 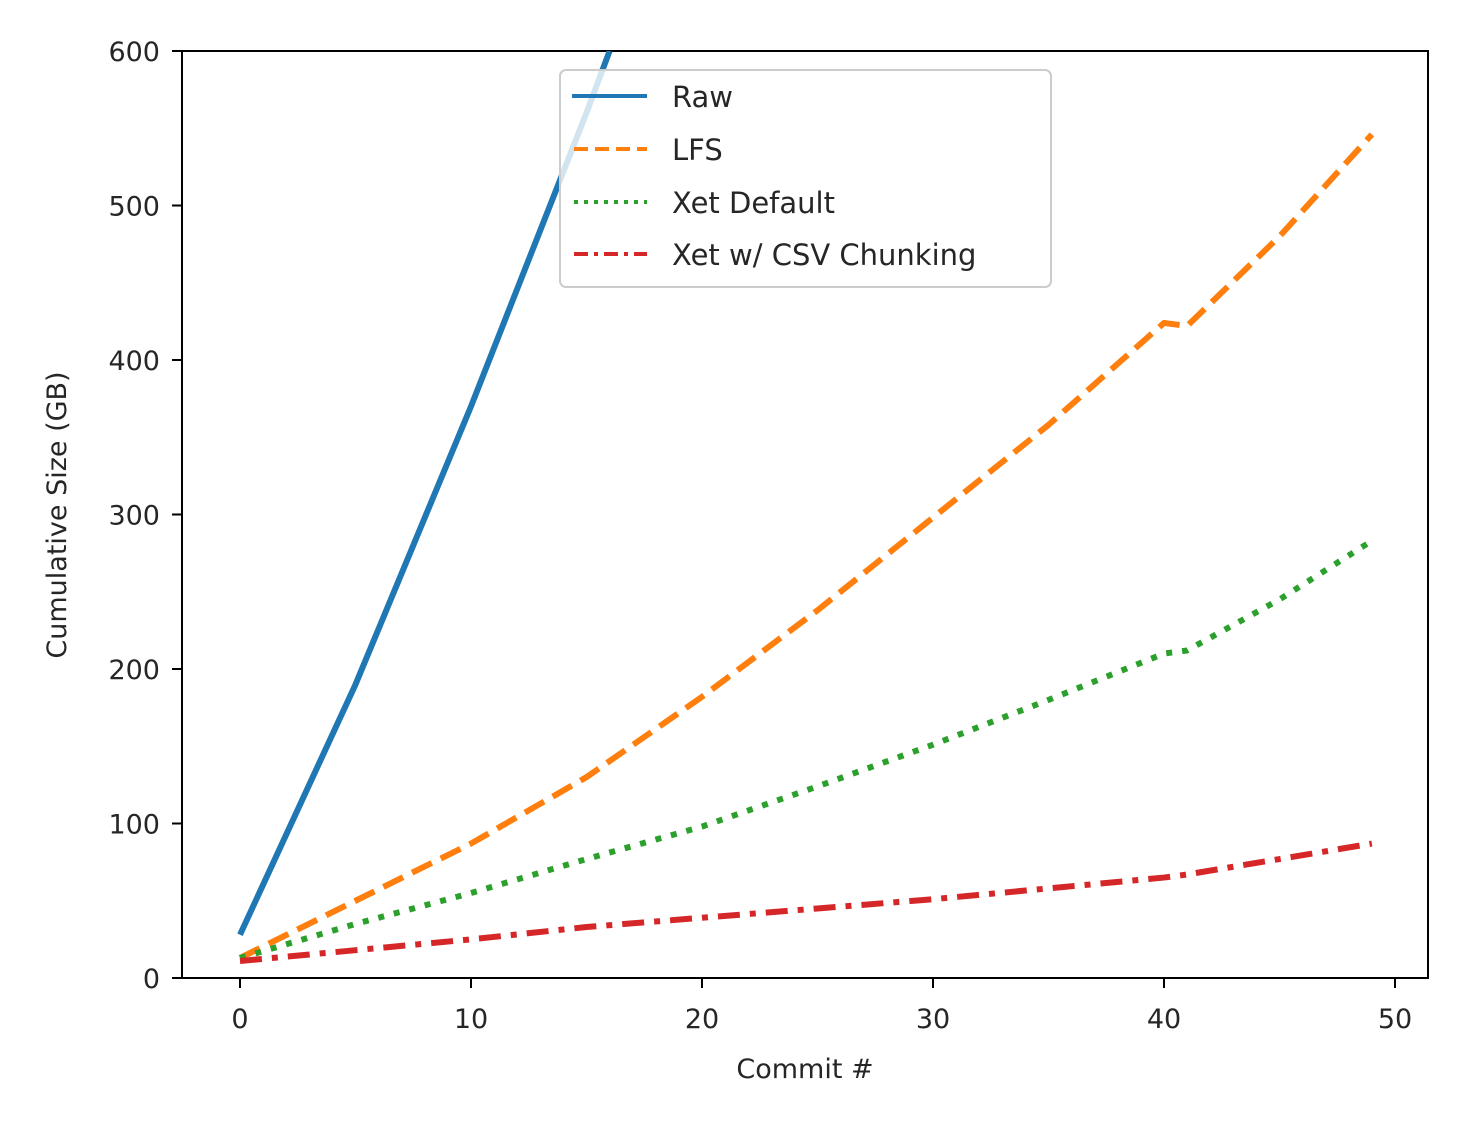 What do you see at coordinates (134, 52) in the screenshot?
I see `y-tick-label: 600` at bounding box center [134, 52].